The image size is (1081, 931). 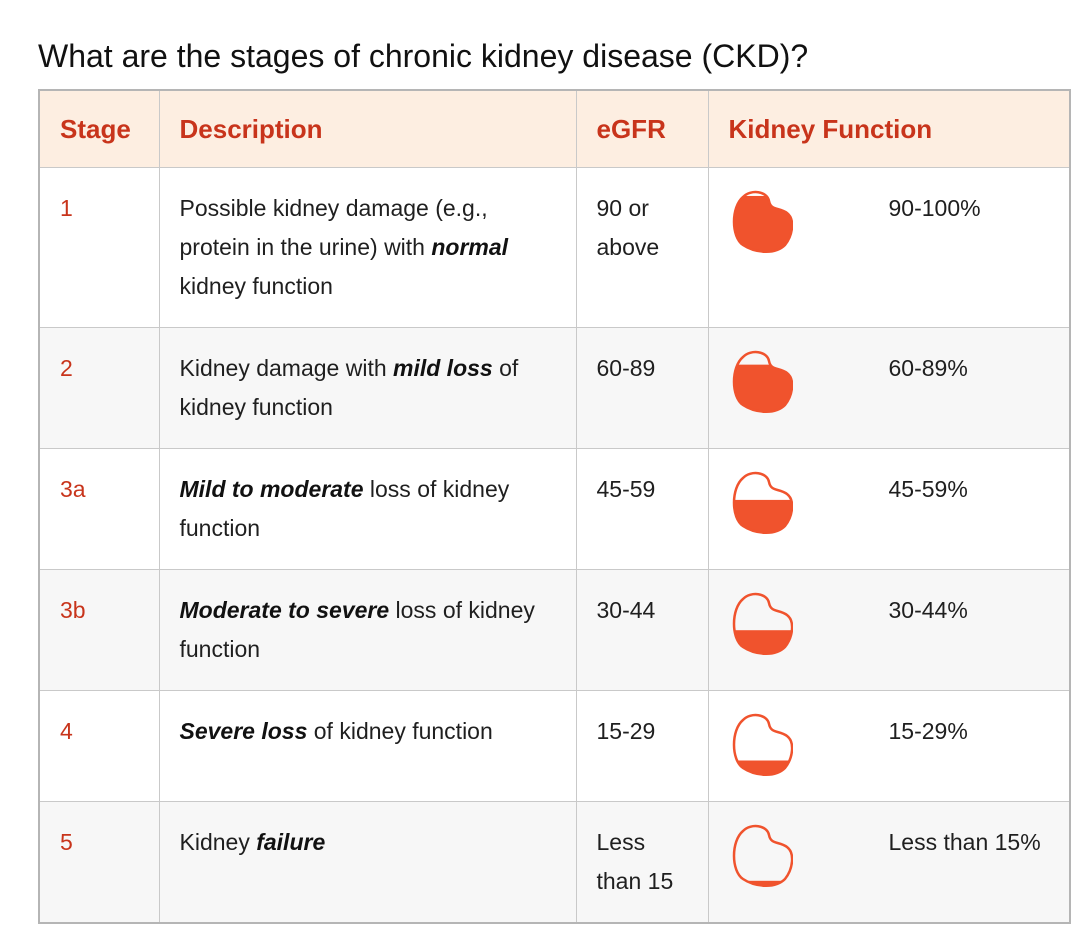 I want to click on column-header-description: Description, so click(x=367, y=128).